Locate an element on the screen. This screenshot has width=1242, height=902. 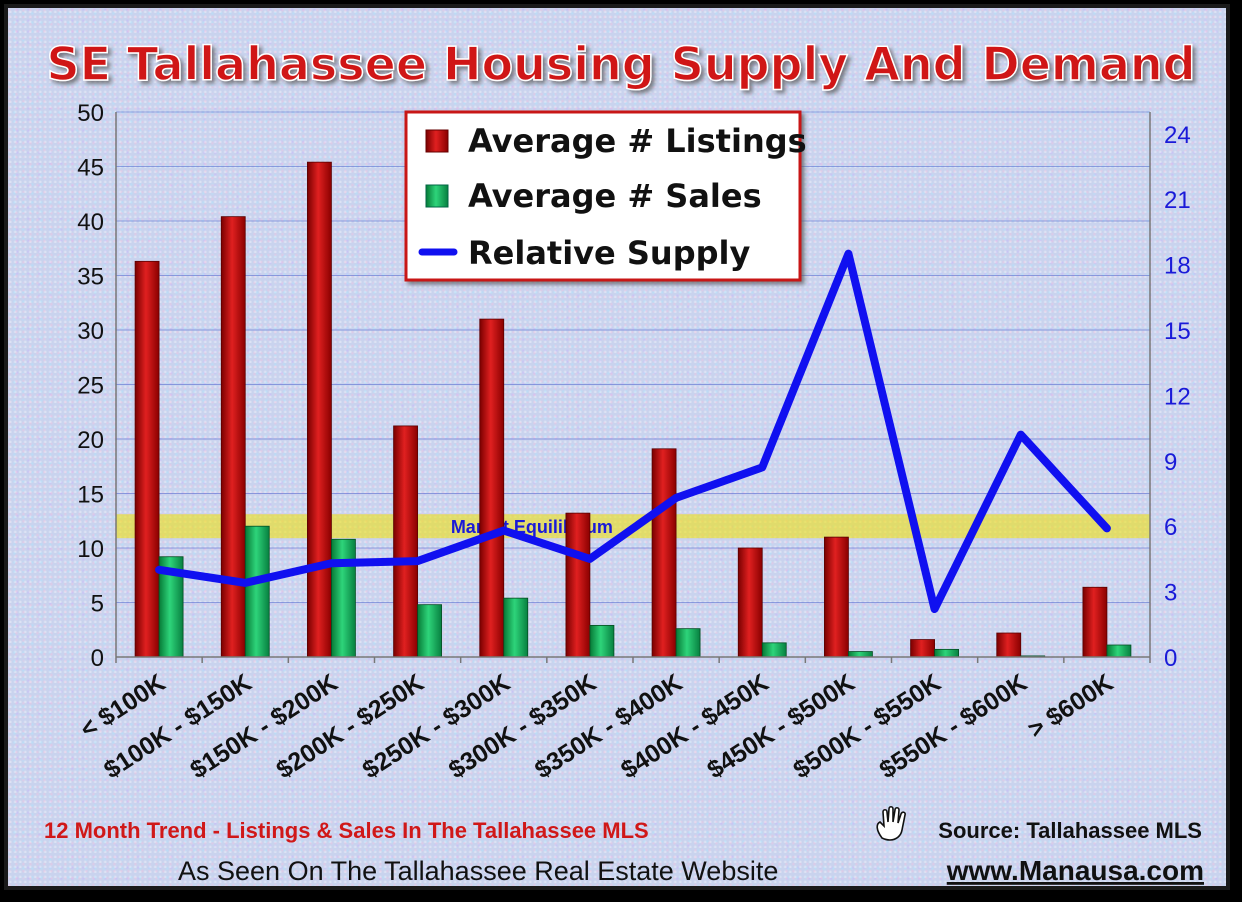
hand-icon is located at coordinates (891, 823).